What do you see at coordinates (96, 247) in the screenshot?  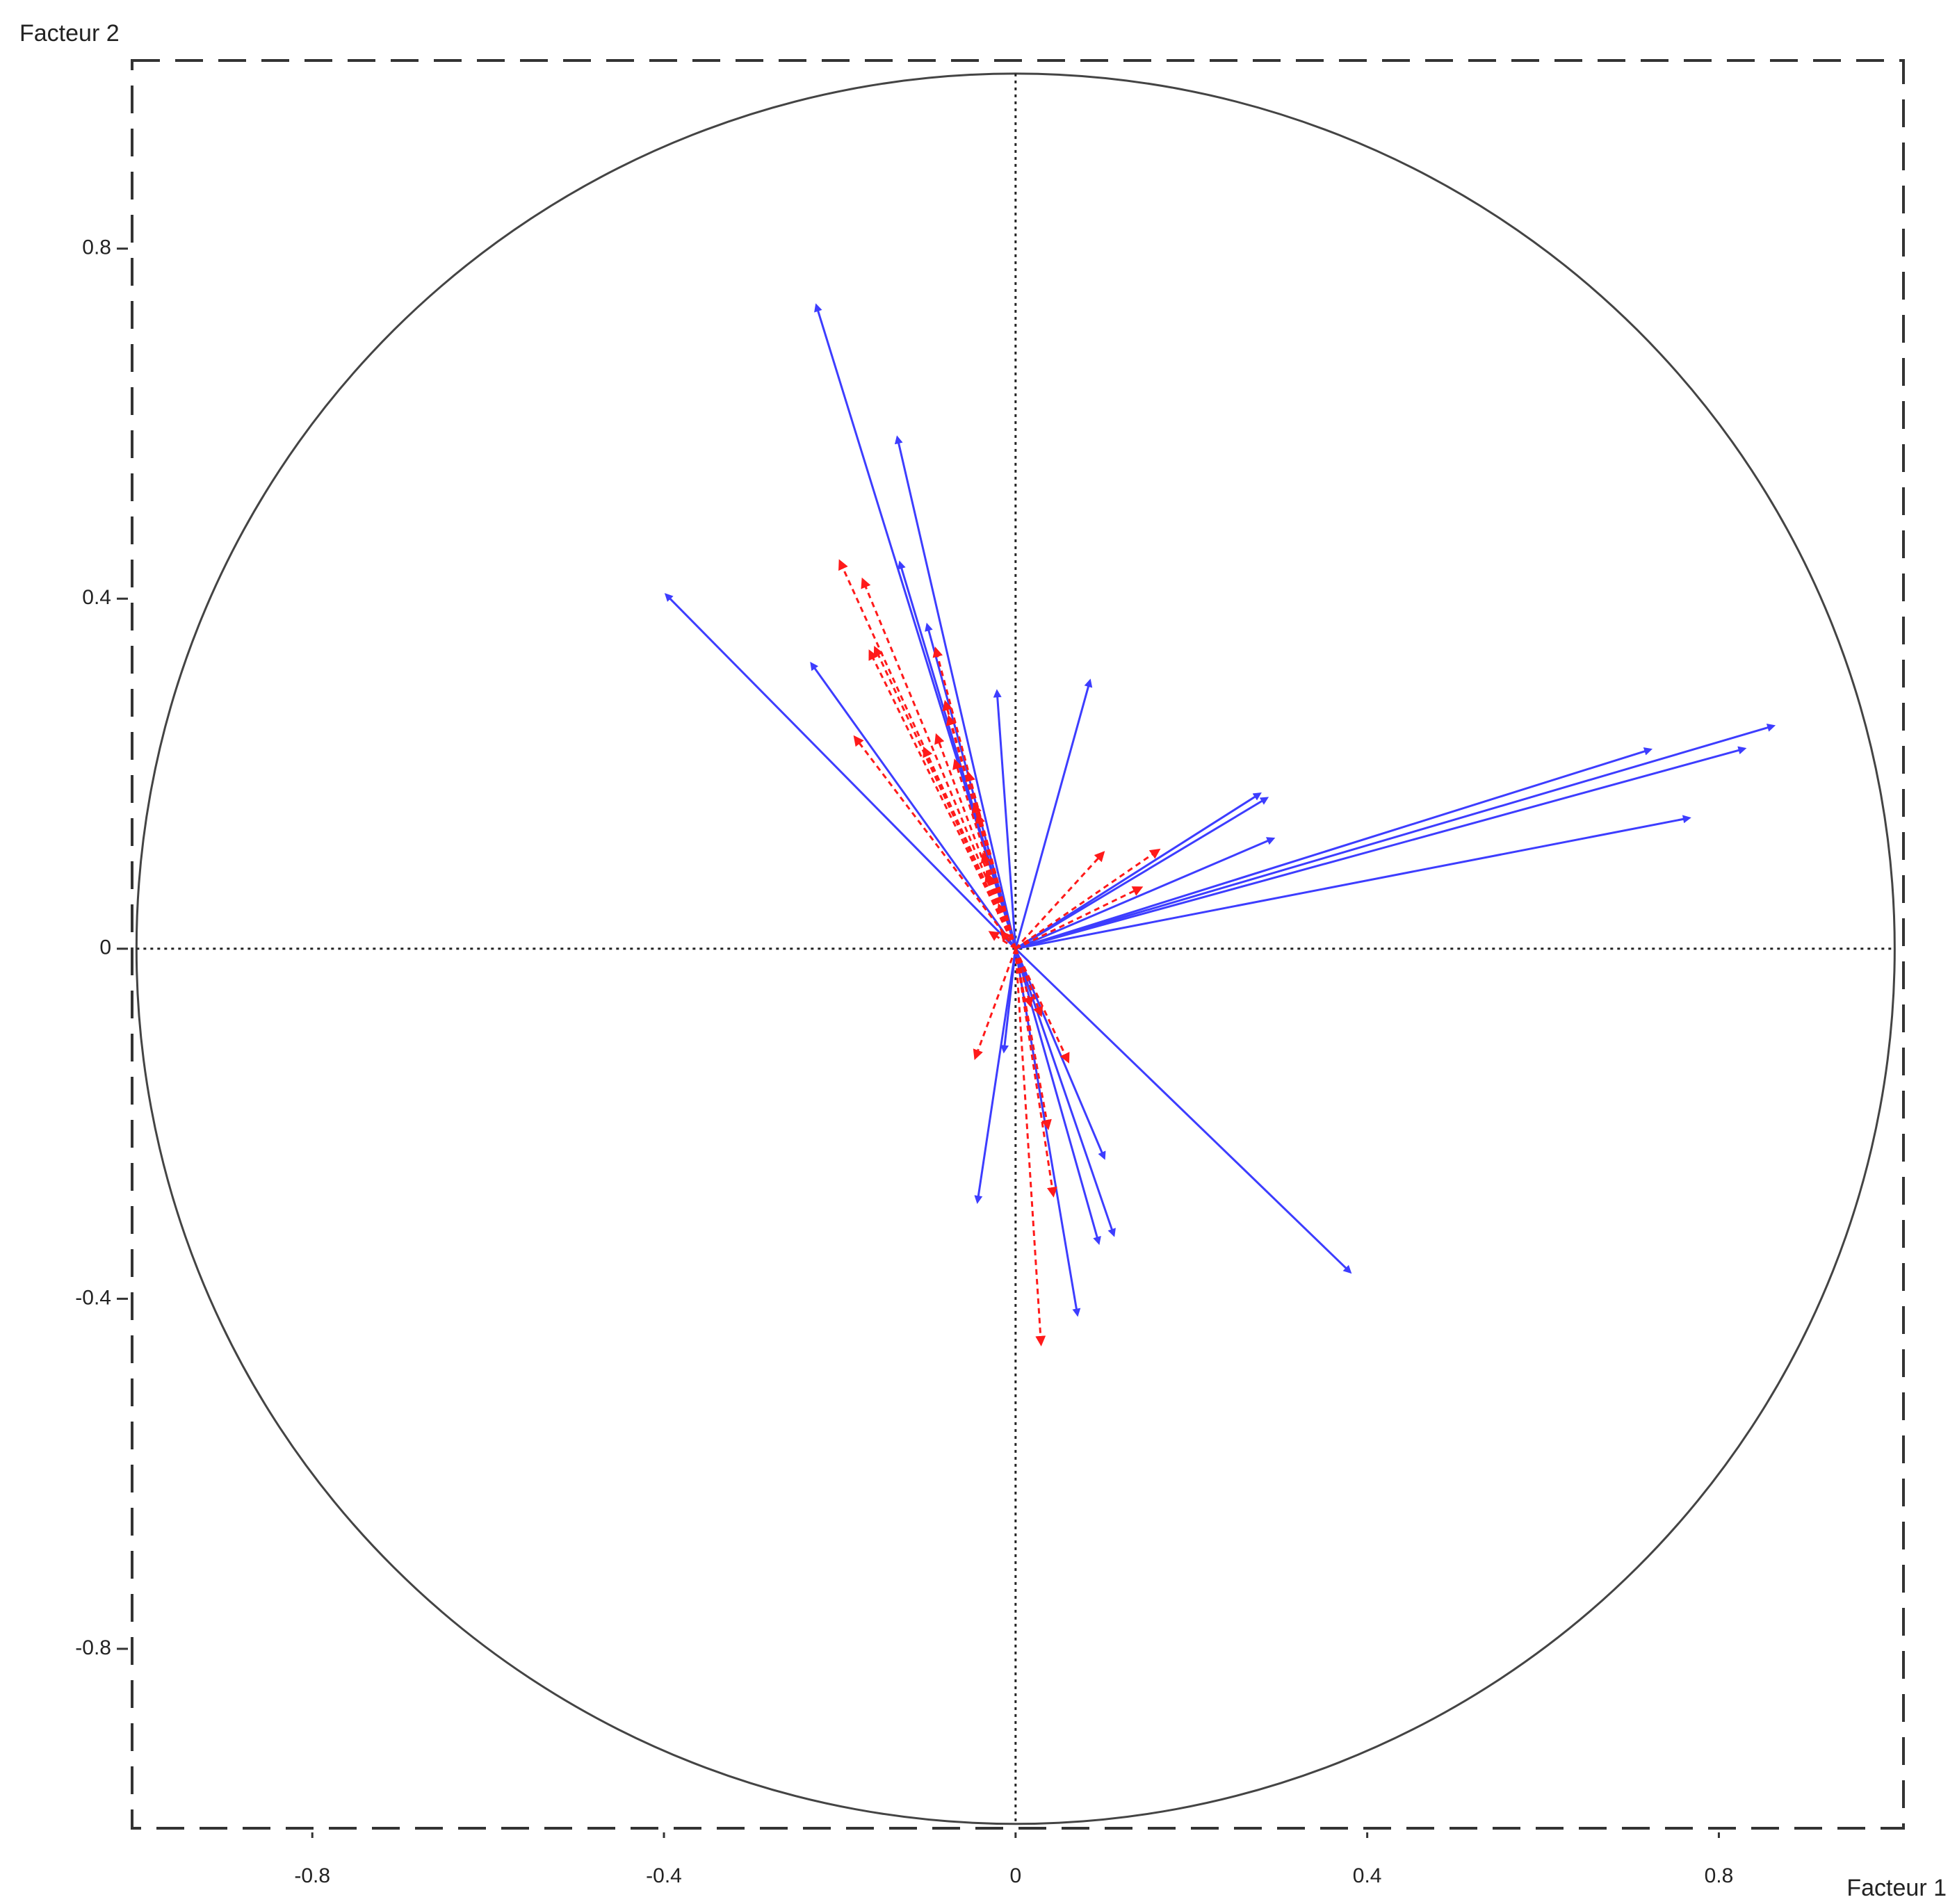 I see `y-tick-label: 0.8` at bounding box center [96, 247].